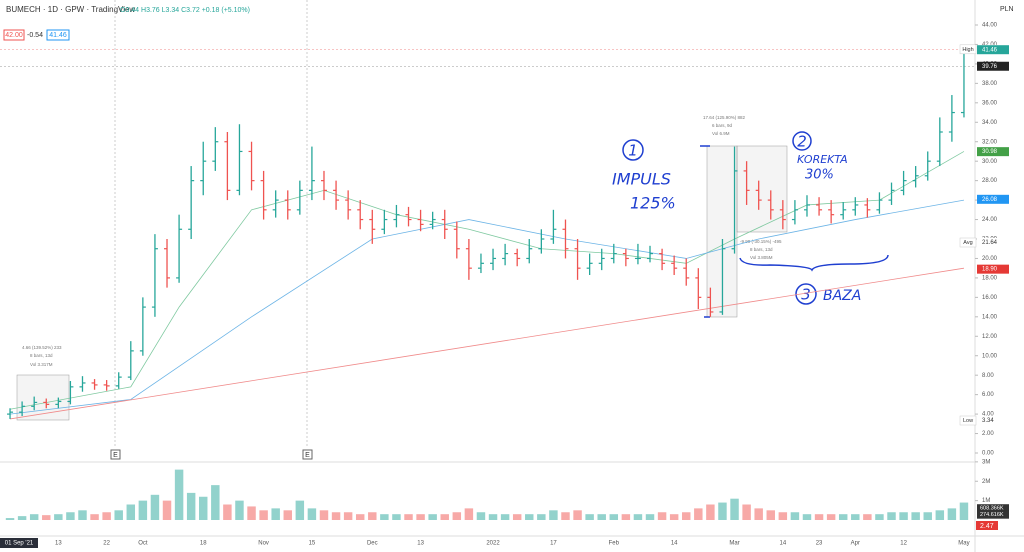 The image size is (1024, 552). What do you see at coordinates (988, 454) in the screenshot?
I see `y-tick-label: 0.00` at bounding box center [988, 454].